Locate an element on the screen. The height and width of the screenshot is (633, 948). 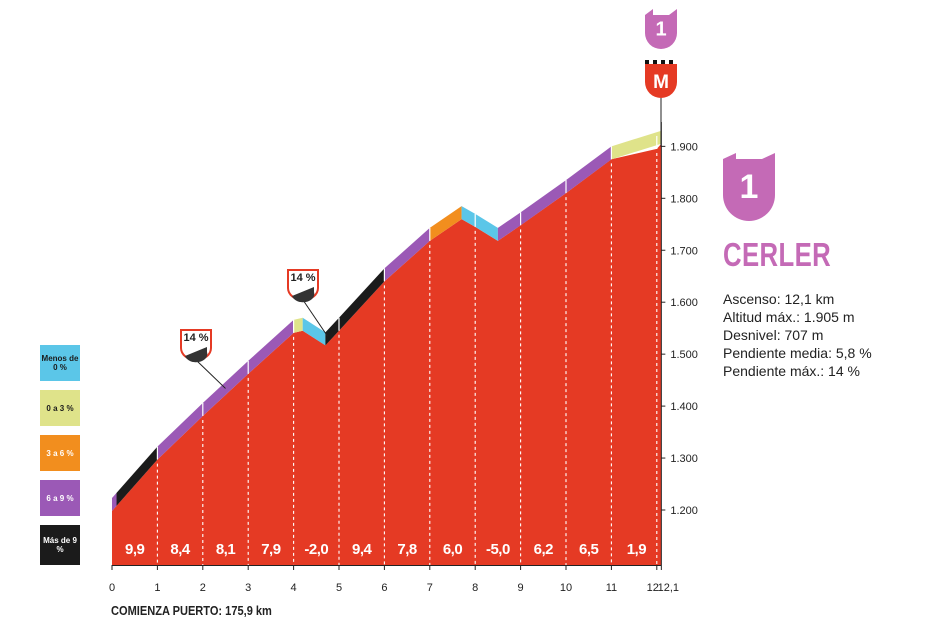
segment-gradient-label: 1,9 is located at coordinates (637, 549).